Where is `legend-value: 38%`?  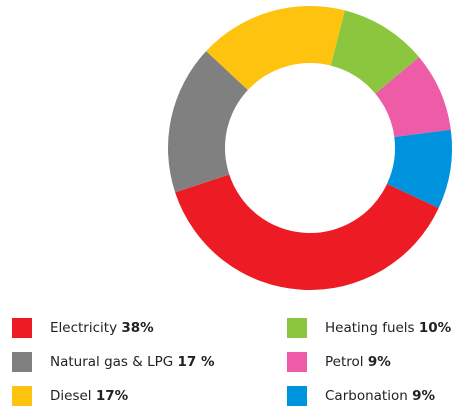 legend-value: 38% is located at coordinates (137, 328).